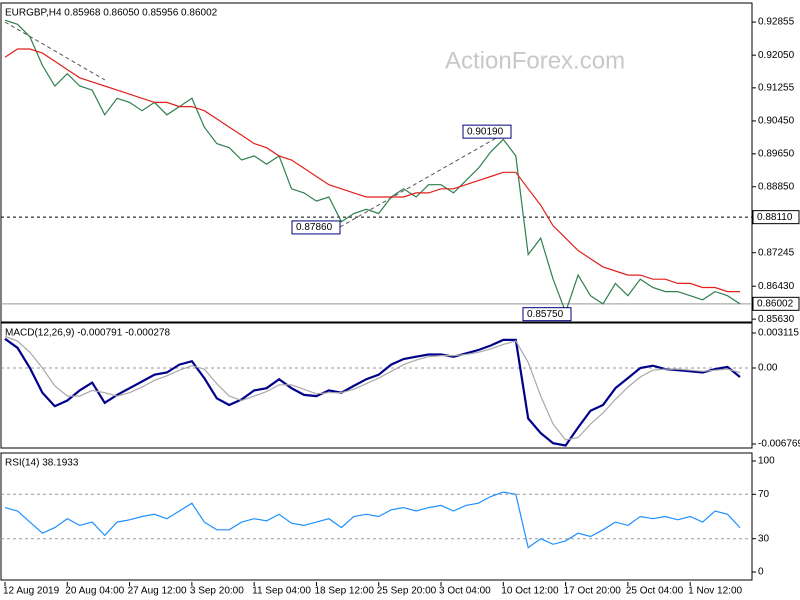  Describe the element at coordinates (281, 591) in the screenshot. I see `x-tick-label: 11 Sep 04:00` at that location.